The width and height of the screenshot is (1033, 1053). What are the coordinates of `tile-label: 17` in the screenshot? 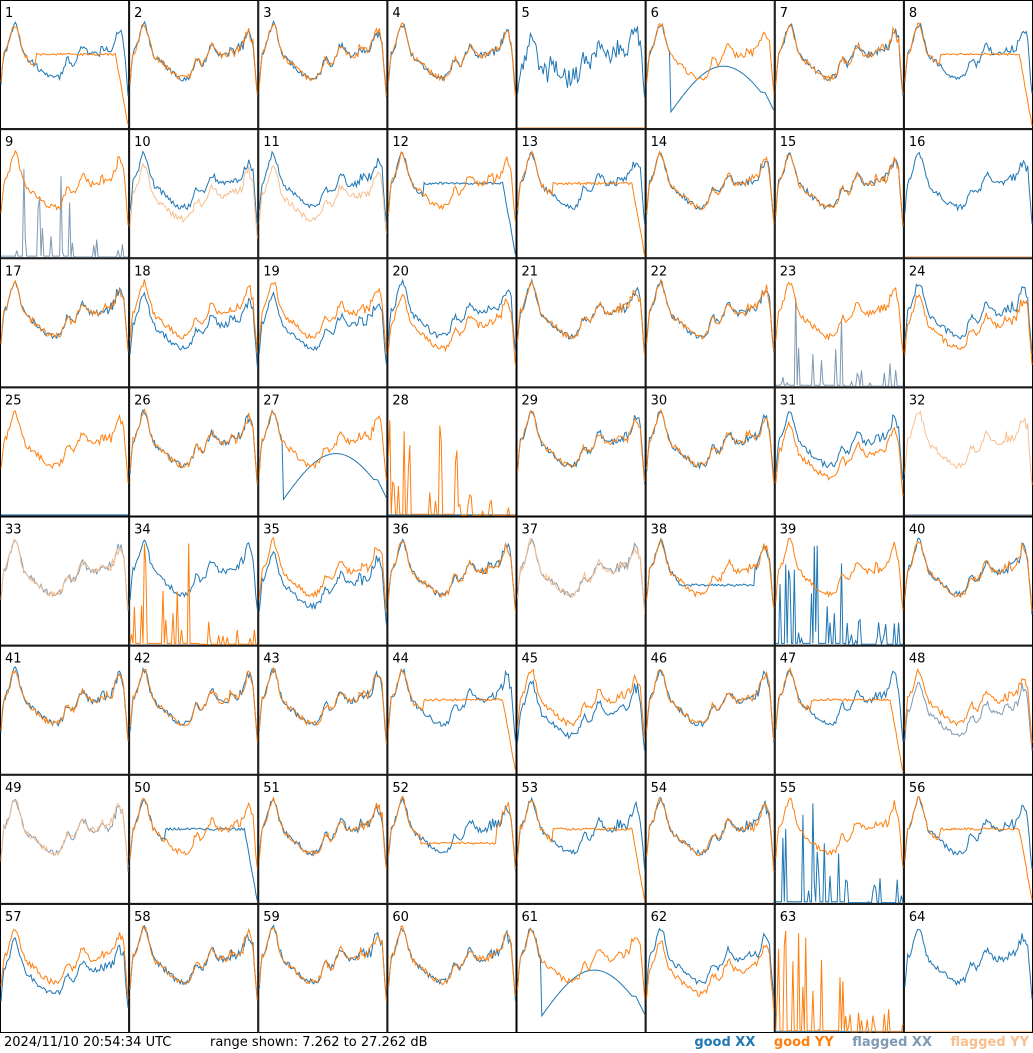 It's located at (13, 271).